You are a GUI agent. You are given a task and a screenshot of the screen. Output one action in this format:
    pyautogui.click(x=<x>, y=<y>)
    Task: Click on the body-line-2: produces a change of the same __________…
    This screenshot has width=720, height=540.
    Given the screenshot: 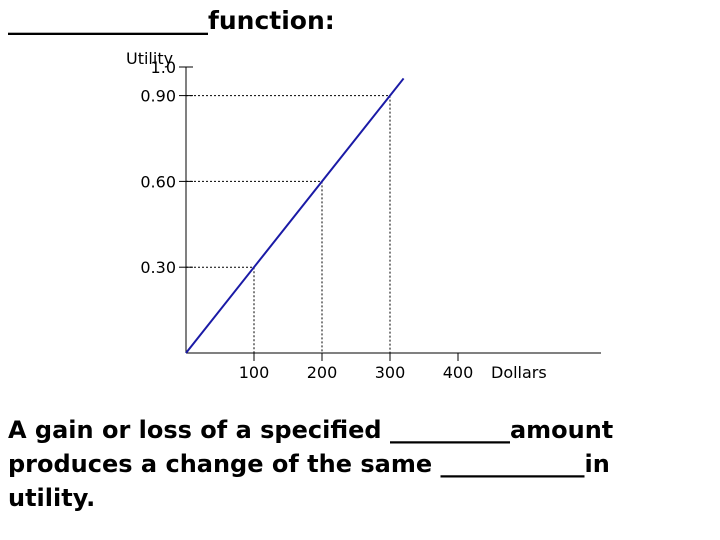 What is the action you would take?
    pyautogui.click(x=360, y=464)
    